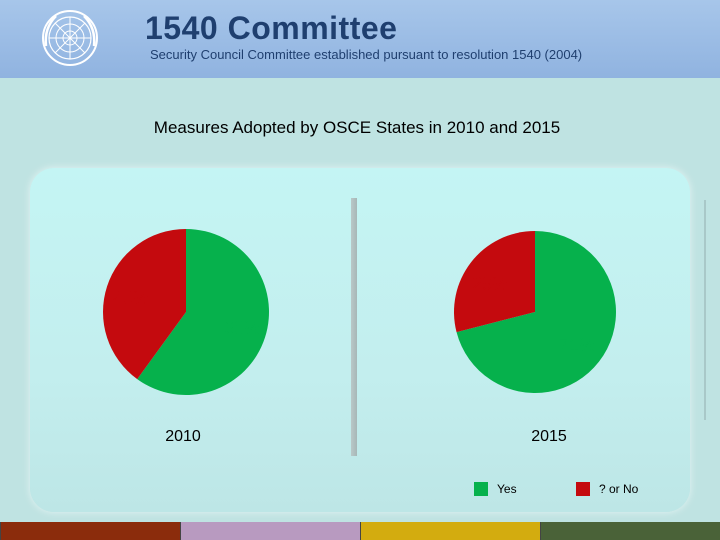  I want to click on pie-2010-slice-no, so click(144, 304).